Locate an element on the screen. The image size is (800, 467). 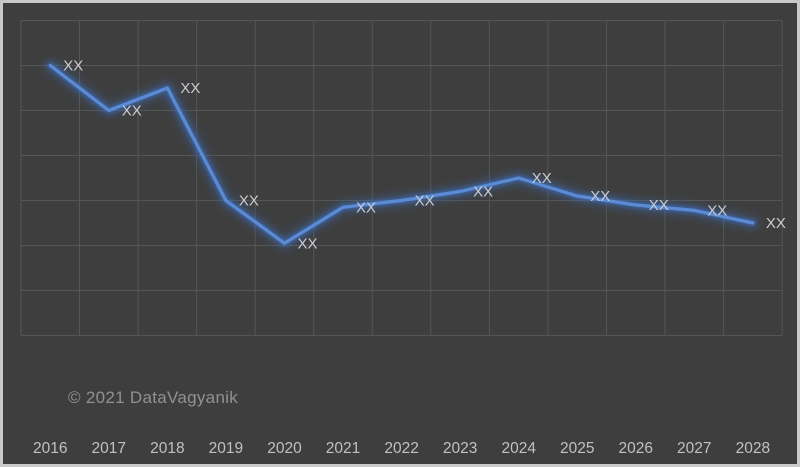
x-axis-label: 2023 is located at coordinates (460, 448).